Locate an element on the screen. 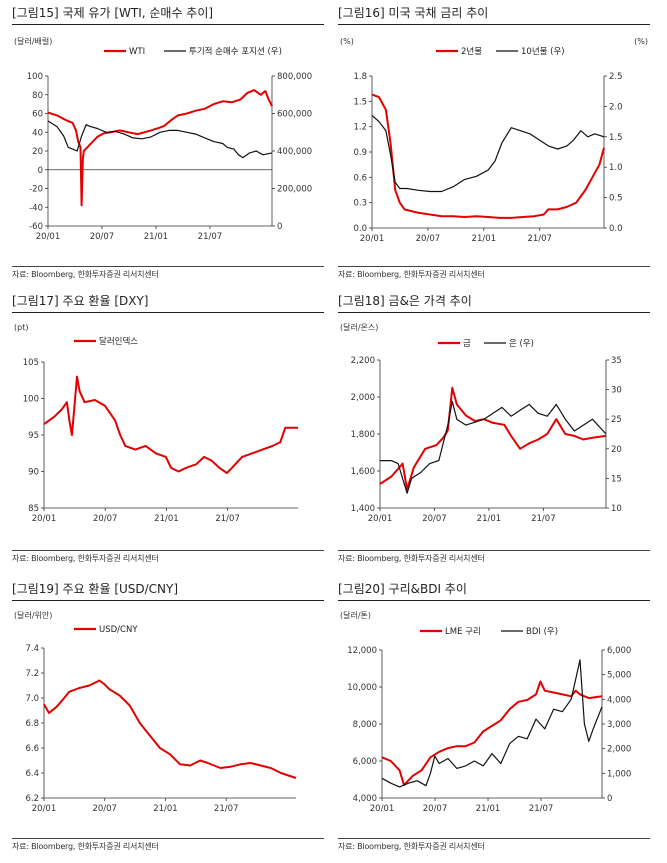 Image resolution: width=667 pixels, height=863 pixels. legend-label: USD/CNY is located at coordinates (118, 630).